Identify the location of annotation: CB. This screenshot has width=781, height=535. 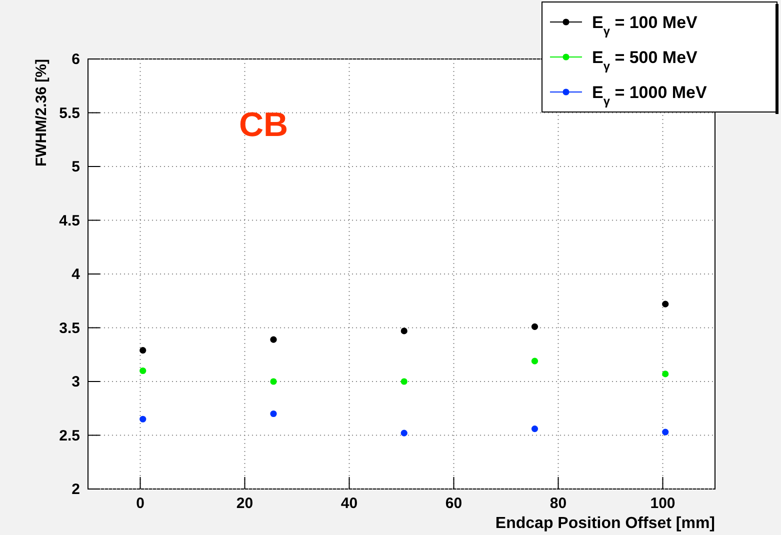
(263, 125).